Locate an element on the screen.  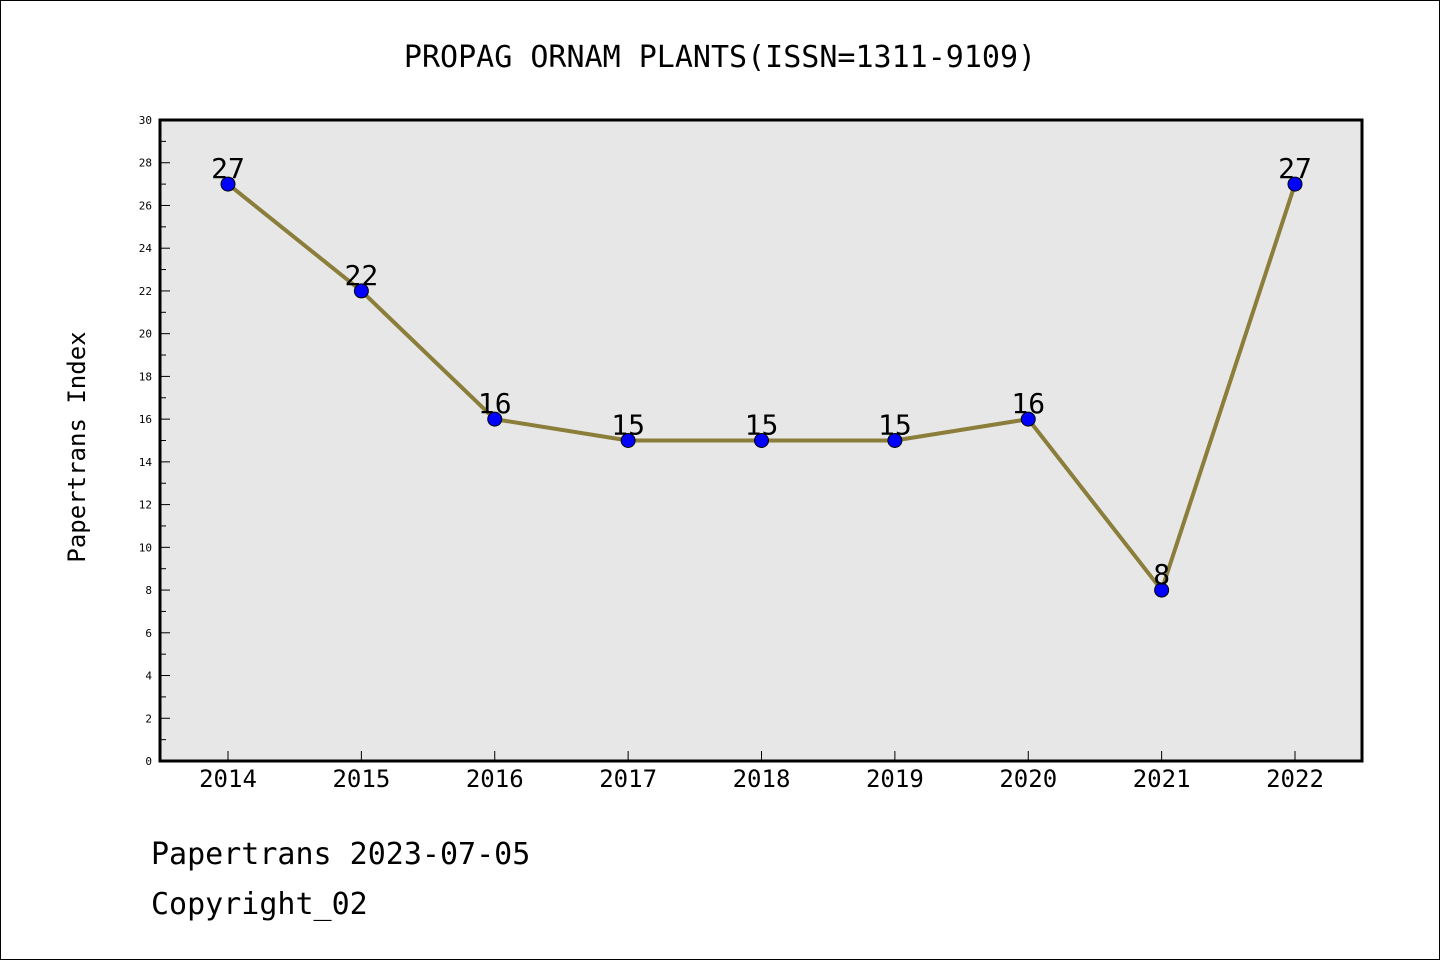
x-axis-ticks: 2014 2015 2016 2017 2018 2019 2020 2021 2022 is located at coordinates (761, 772).